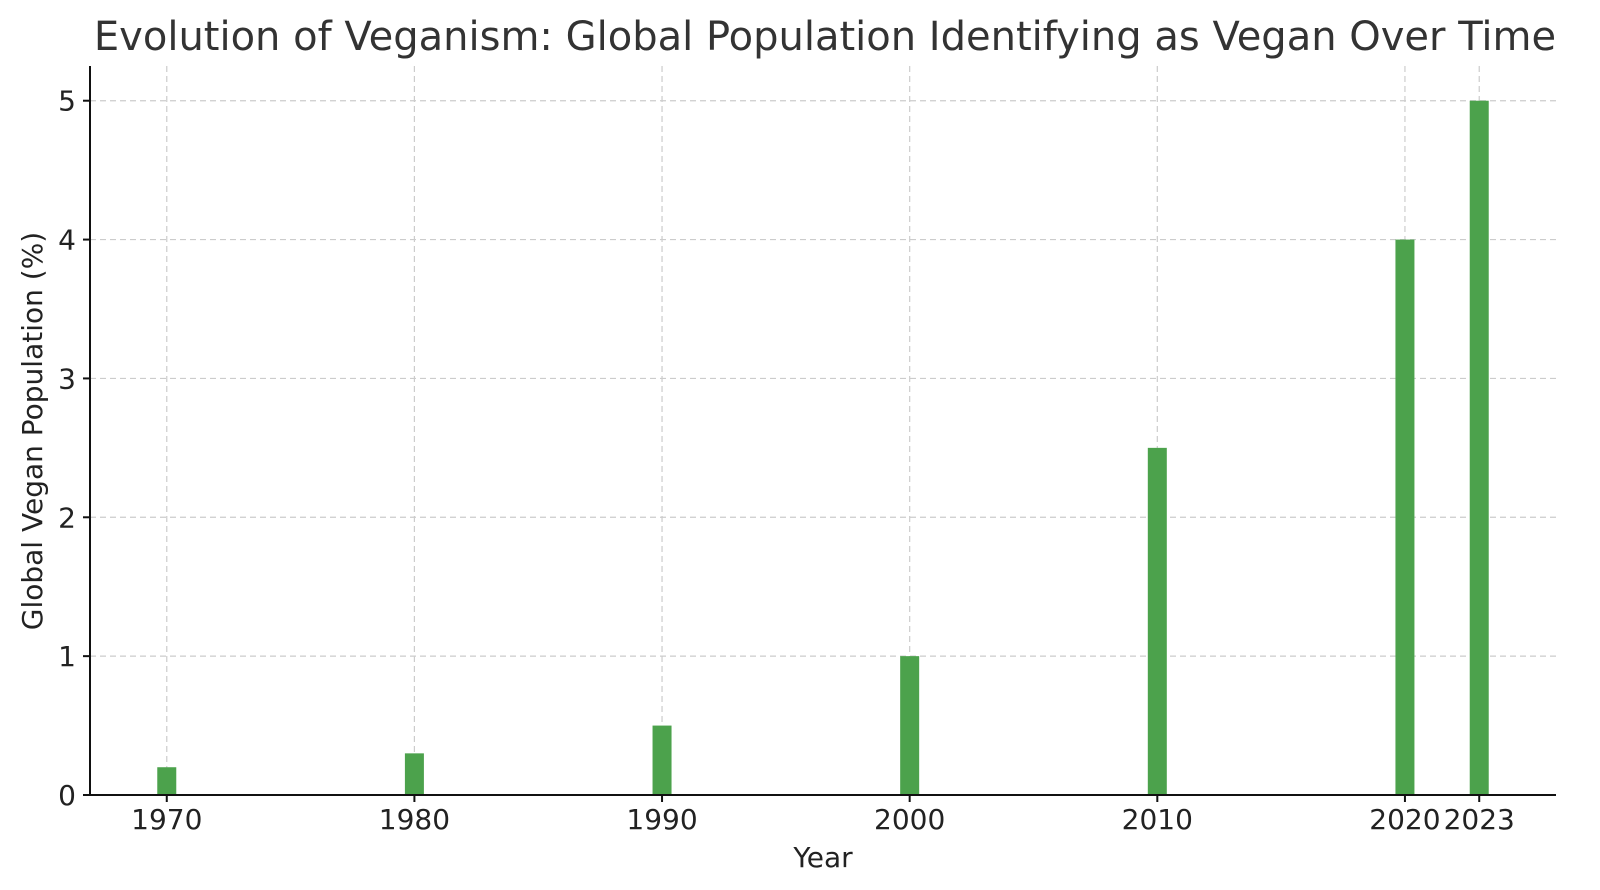 The image size is (1600, 890). I want to click on bar-2020, so click(1405, 517).